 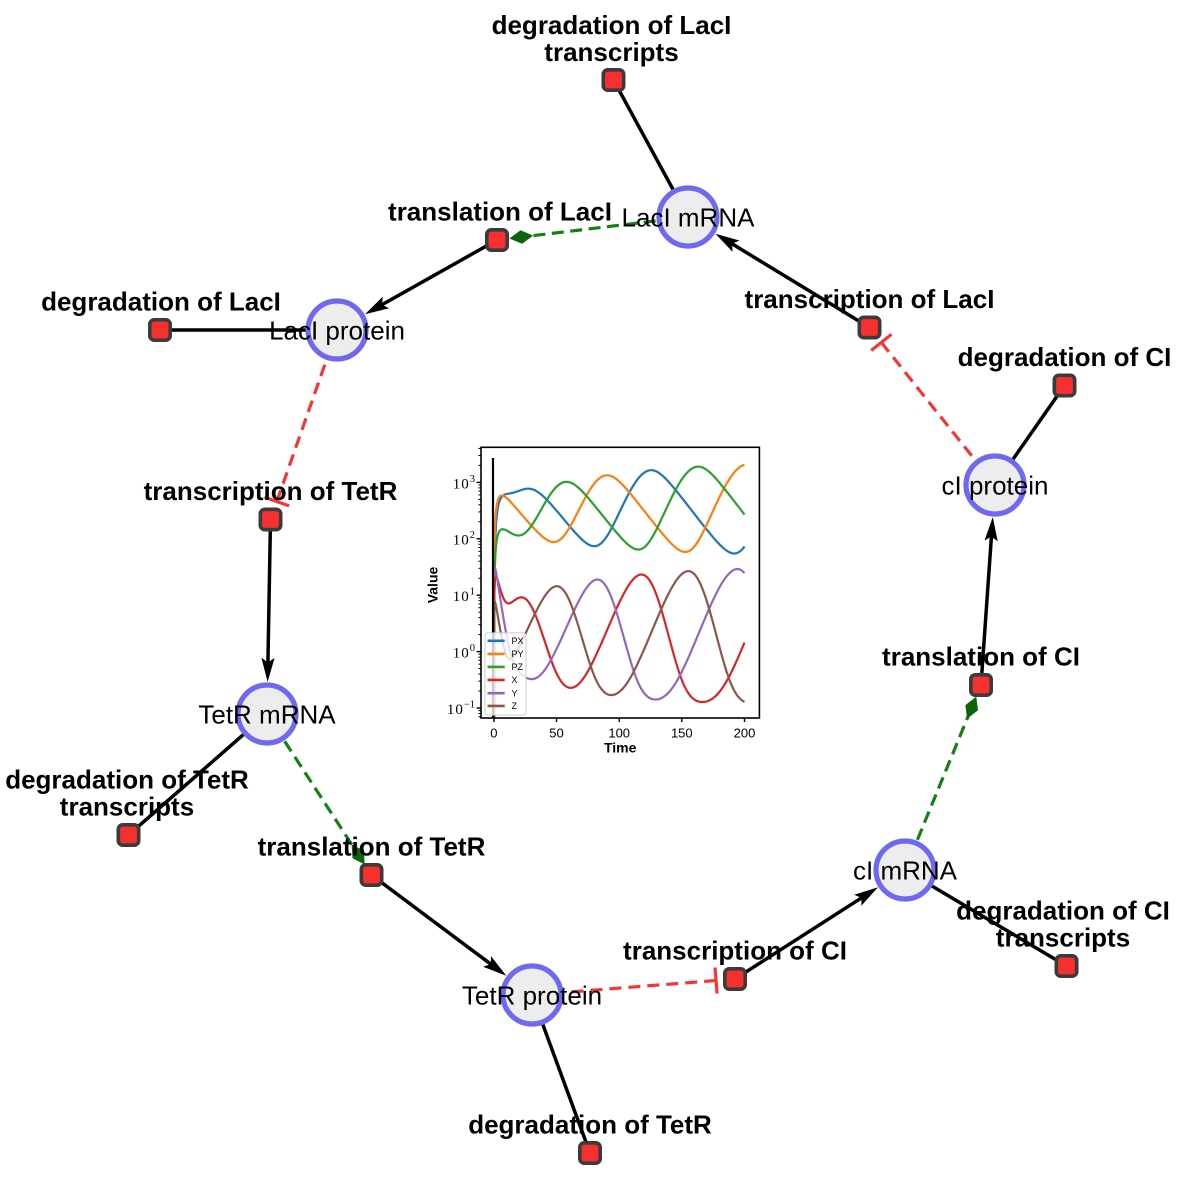 What do you see at coordinates (518, 641) in the screenshot?
I see `svg-text: PX` at bounding box center [518, 641].